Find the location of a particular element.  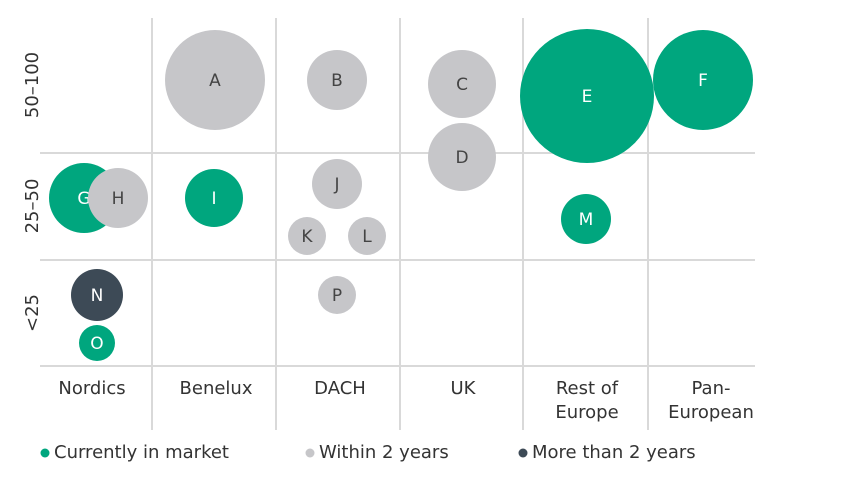

bubble-label: P is located at coordinates (337, 296).